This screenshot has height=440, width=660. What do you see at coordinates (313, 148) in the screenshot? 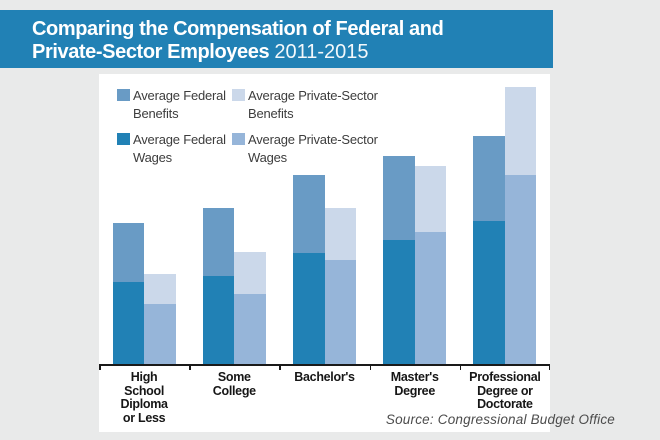
I see `legend-label-private-wages: Average Private-Sector Wages` at bounding box center [313, 148].